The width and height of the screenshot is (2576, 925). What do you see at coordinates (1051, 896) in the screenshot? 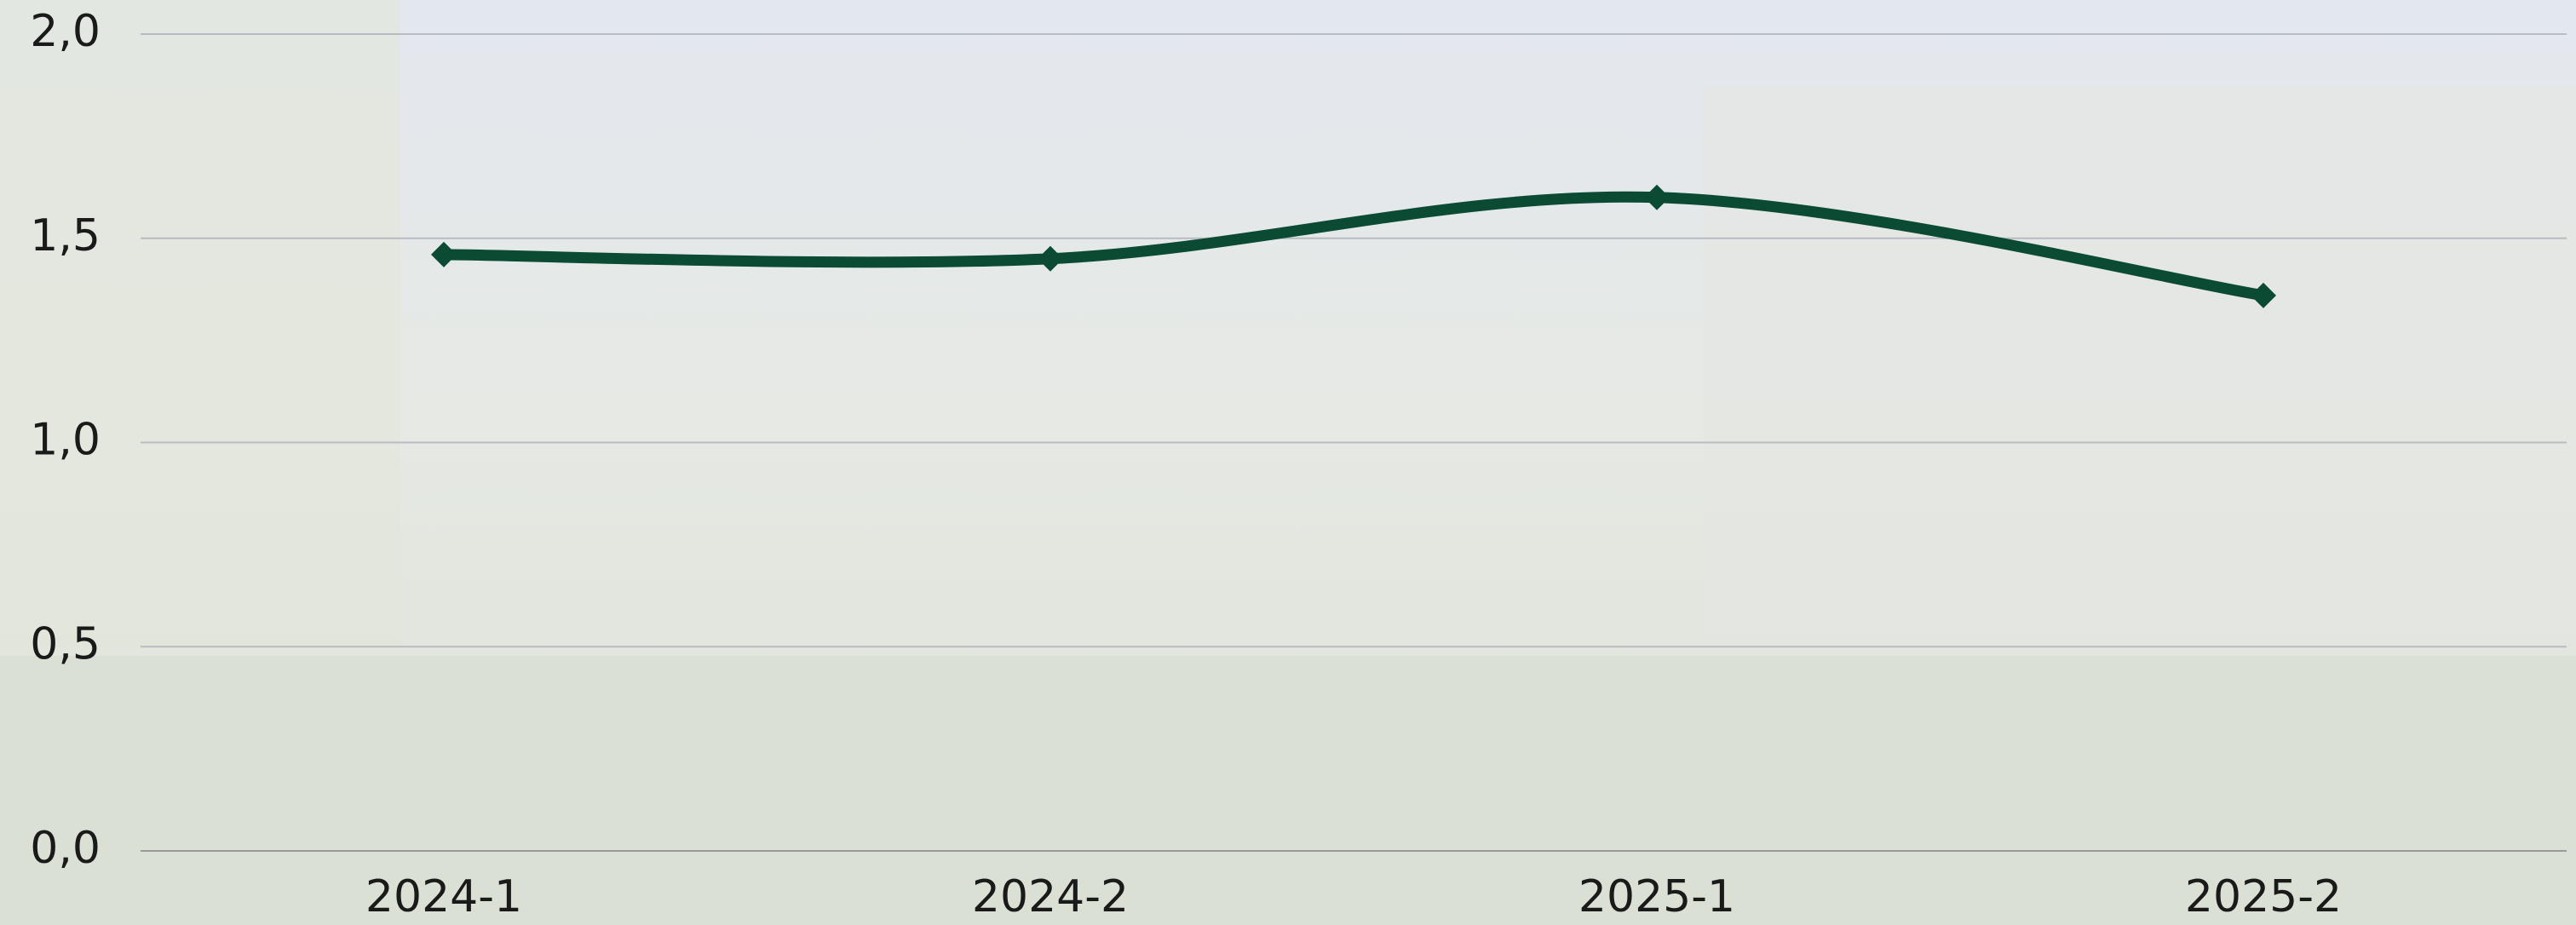
I see `x-tick-label: 2024-2` at bounding box center [1051, 896].